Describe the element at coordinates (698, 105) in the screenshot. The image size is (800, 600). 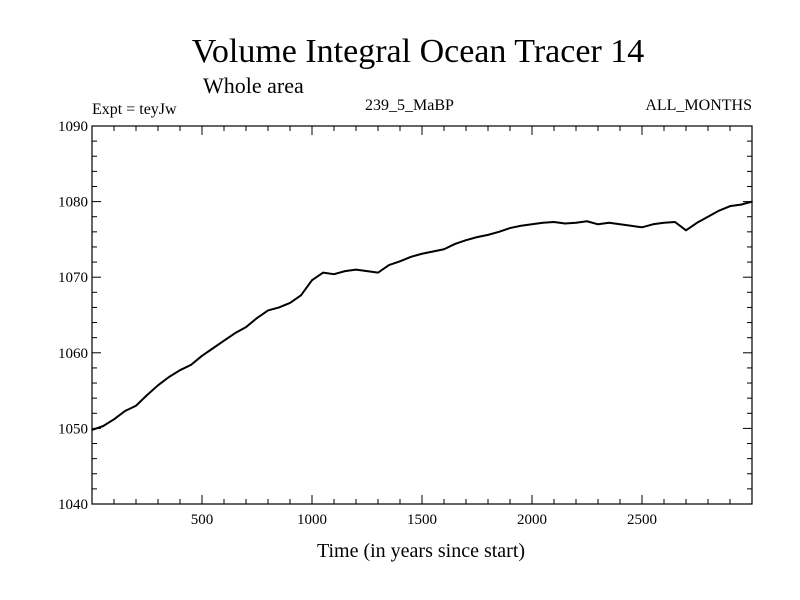
I see `period-label: ALL_MONTHS` at that location.